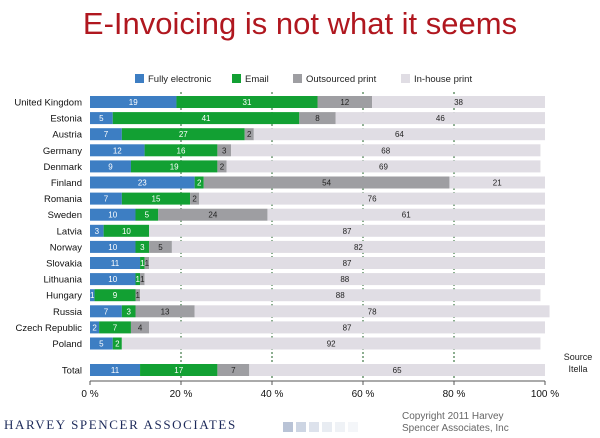 The height and width of the screenshot is (438, 600). Describe the element at coordinates (458, 102) in the screenshot. I see `data-label: 38` at that location.